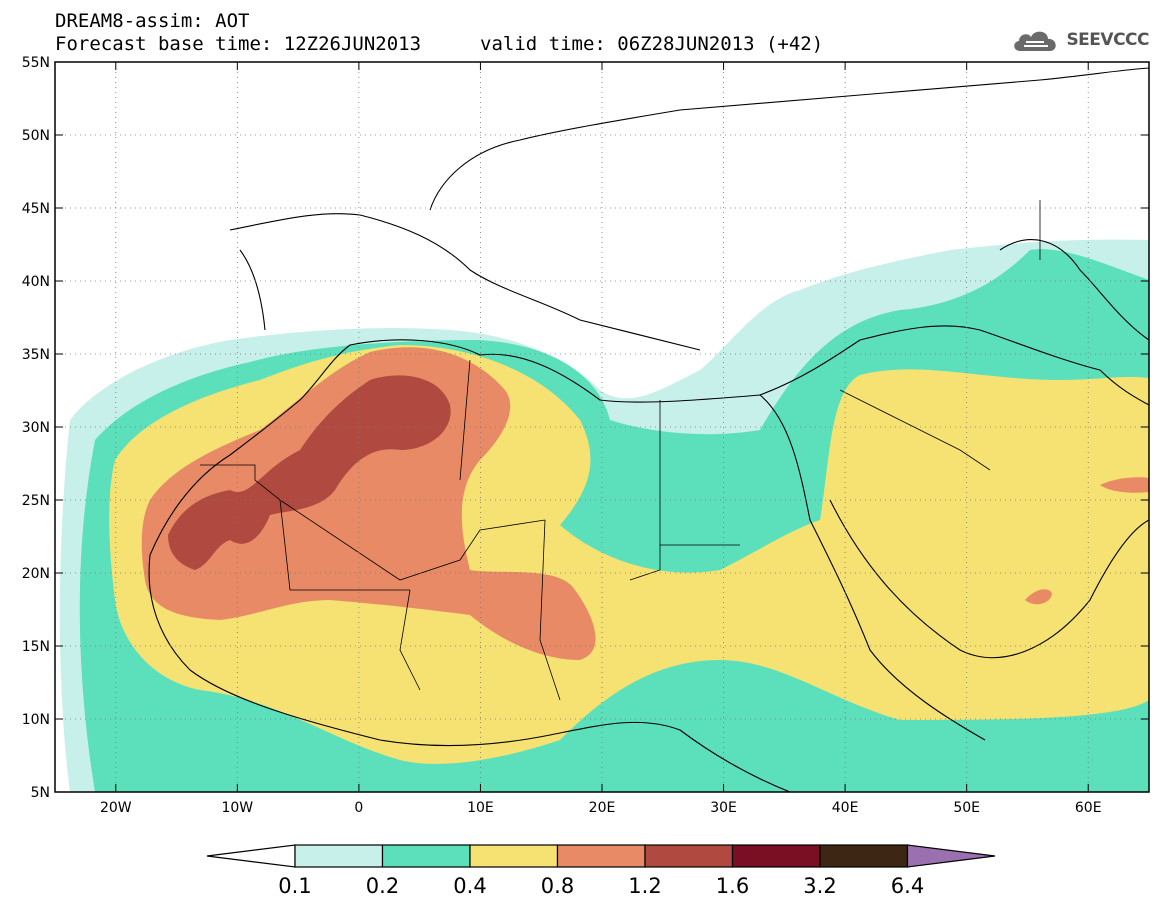 This screenshot has width=1165, height=905. Describe the element at coordinates (36, 282) in the screenshot. I see `lat-label: 40N` at that location.